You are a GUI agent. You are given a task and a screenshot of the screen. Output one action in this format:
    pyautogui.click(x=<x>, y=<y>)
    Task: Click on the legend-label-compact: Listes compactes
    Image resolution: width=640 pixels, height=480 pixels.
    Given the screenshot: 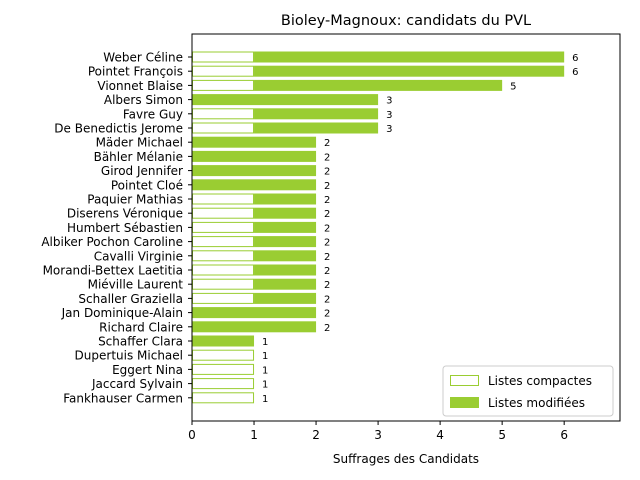 What is the action you would take?
    pyautogui.click(x=540, y=381)
    